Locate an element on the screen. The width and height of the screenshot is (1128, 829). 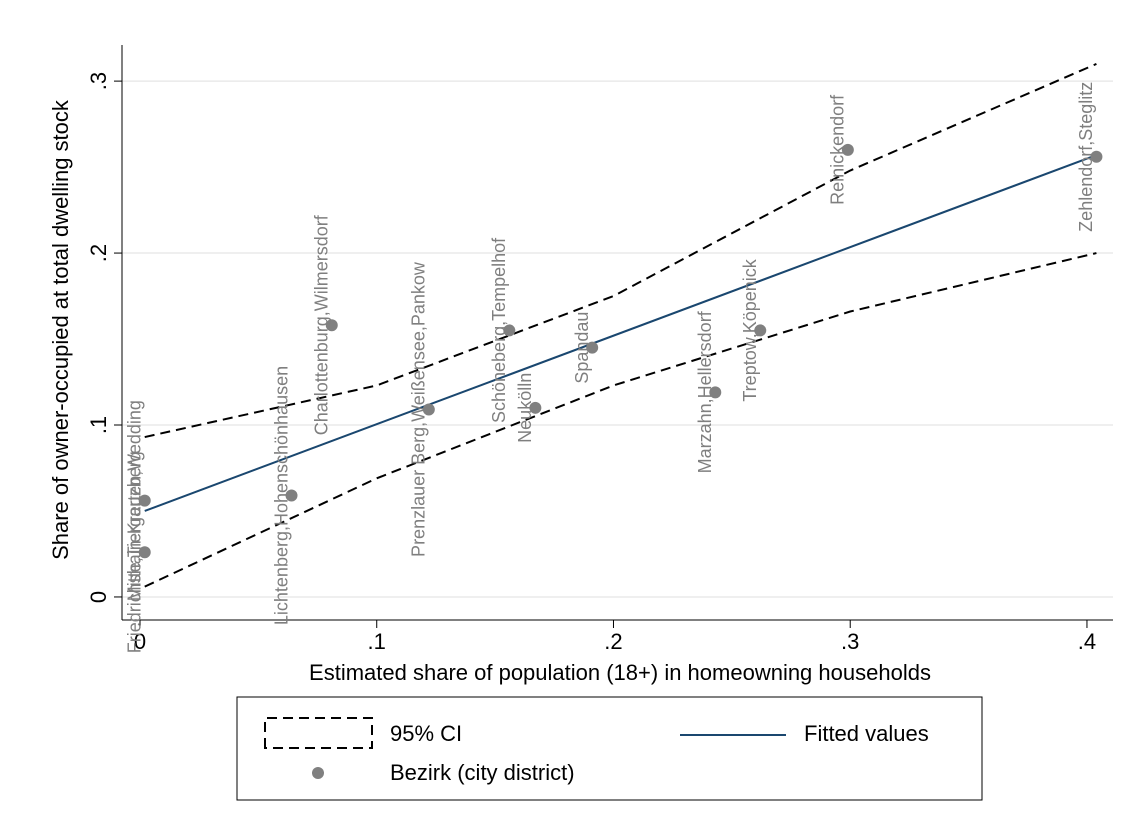
legend-label: 95% CI is located at coordinates (426, 733).